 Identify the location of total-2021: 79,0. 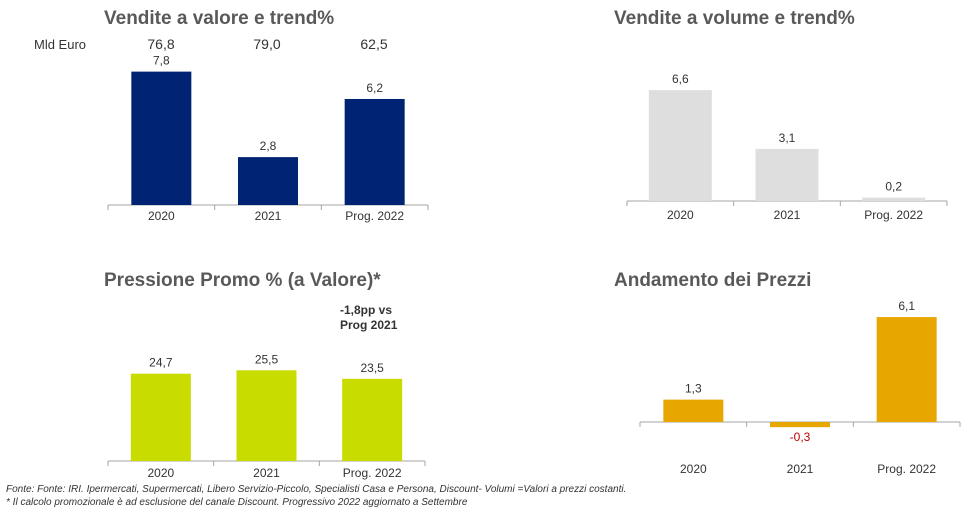
(267, 44).